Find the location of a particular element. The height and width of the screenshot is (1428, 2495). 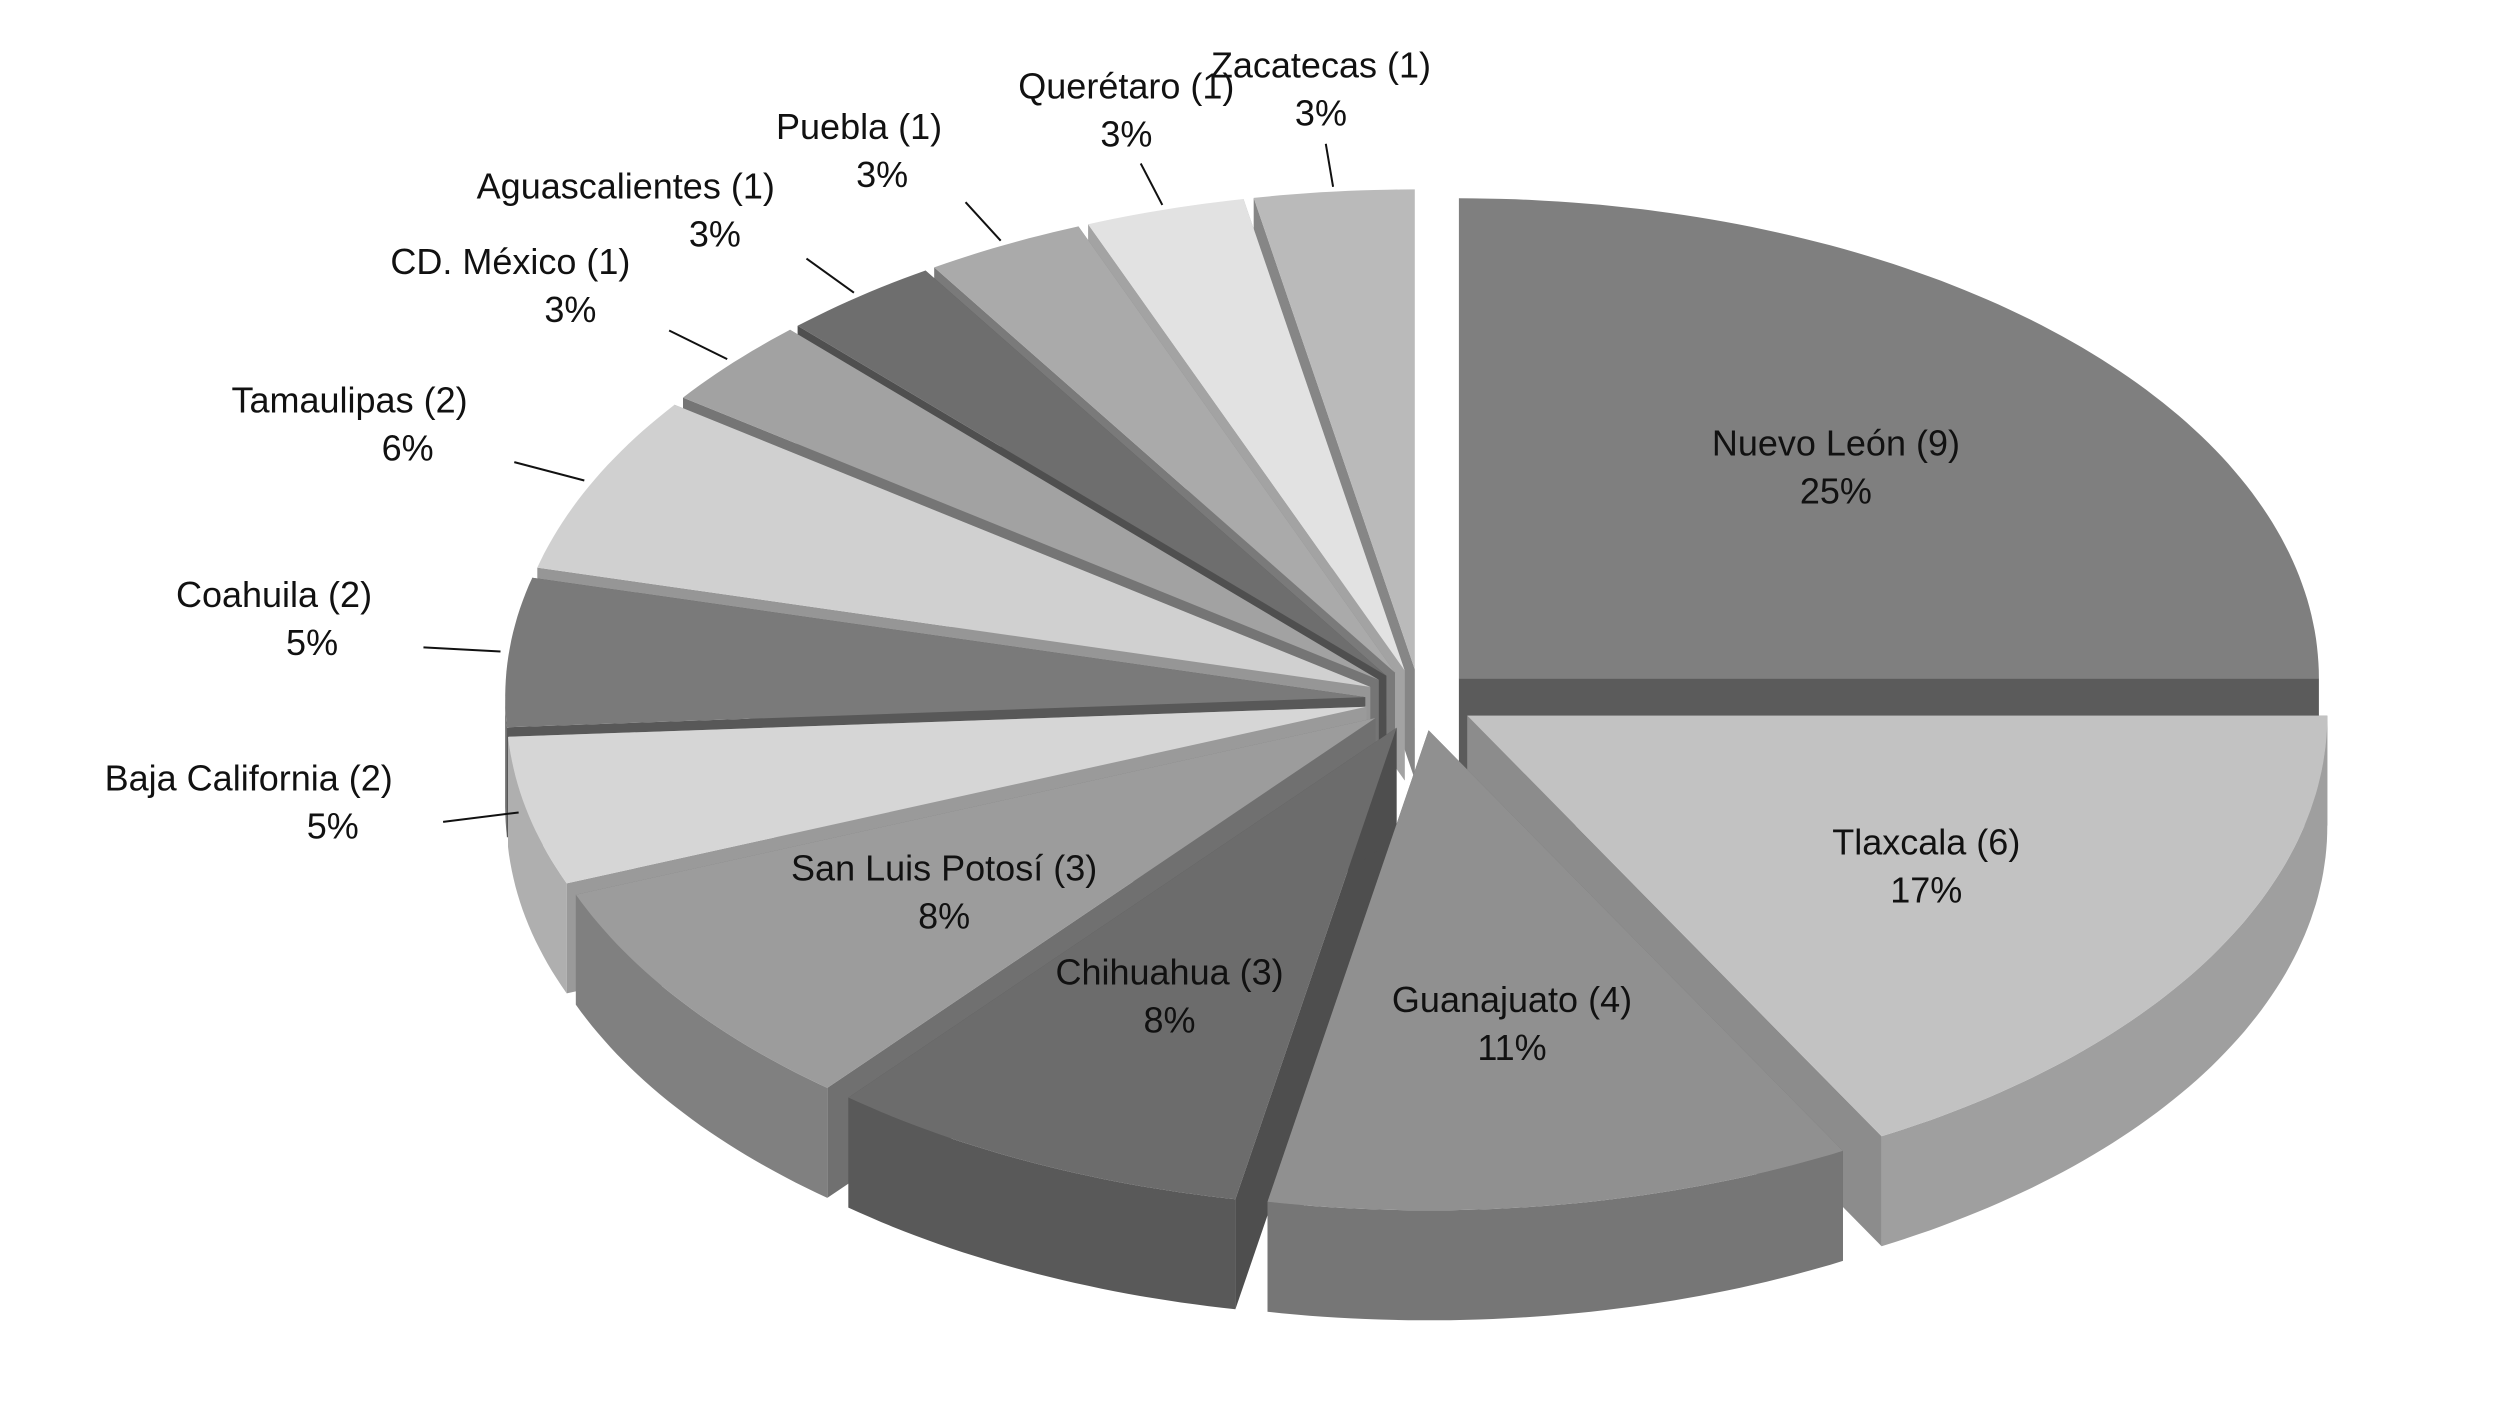

slice-label: Tlaxcala (6) is located at coordinates (1926, 842).